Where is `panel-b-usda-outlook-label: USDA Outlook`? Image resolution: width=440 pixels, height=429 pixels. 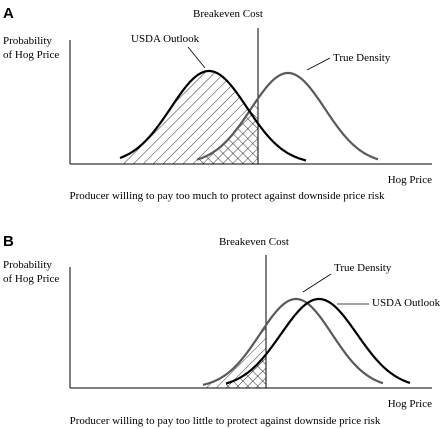 panel-b-usda-outlook-label: USDA Outlook is located at coordinates (406, 303).